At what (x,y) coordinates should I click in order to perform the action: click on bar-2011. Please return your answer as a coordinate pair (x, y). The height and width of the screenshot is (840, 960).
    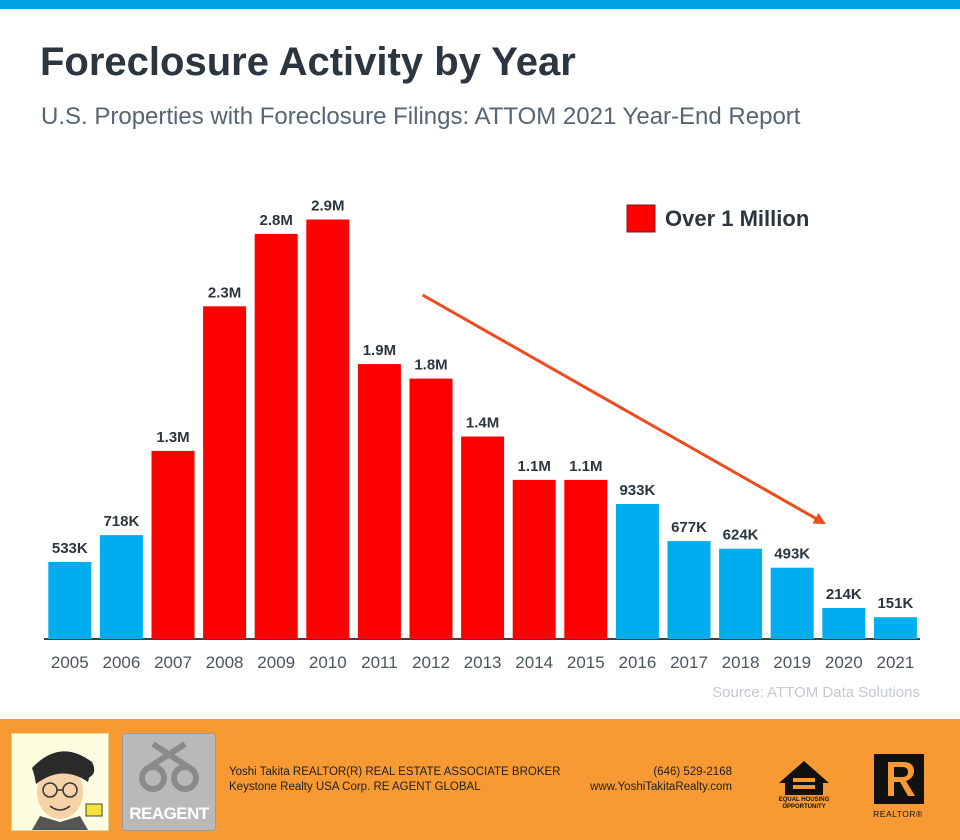
    Looking at the image, I should click on (379, 501).